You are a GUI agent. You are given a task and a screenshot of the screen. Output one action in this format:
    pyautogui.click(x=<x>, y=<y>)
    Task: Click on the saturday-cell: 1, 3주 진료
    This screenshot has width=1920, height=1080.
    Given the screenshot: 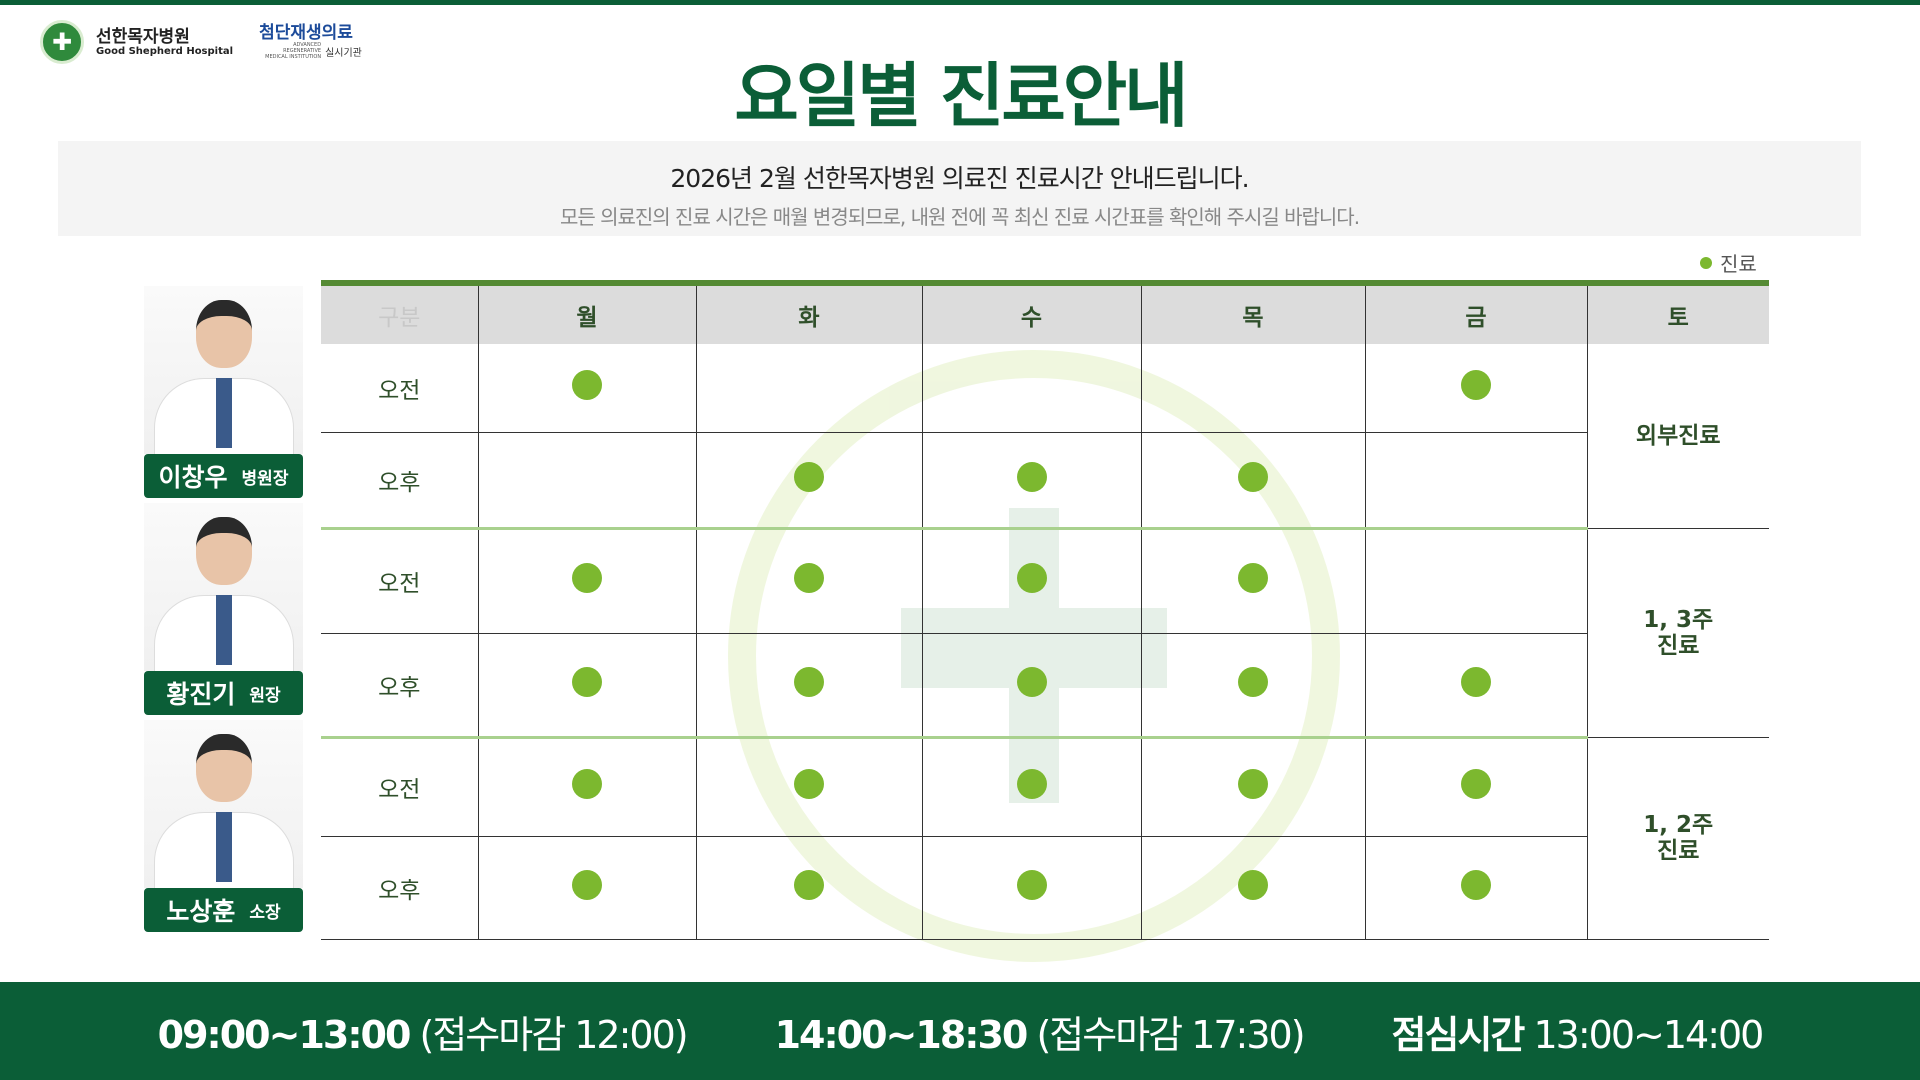 What is the action you would take?
    pyautogui.click(x=1677, y=633)
    